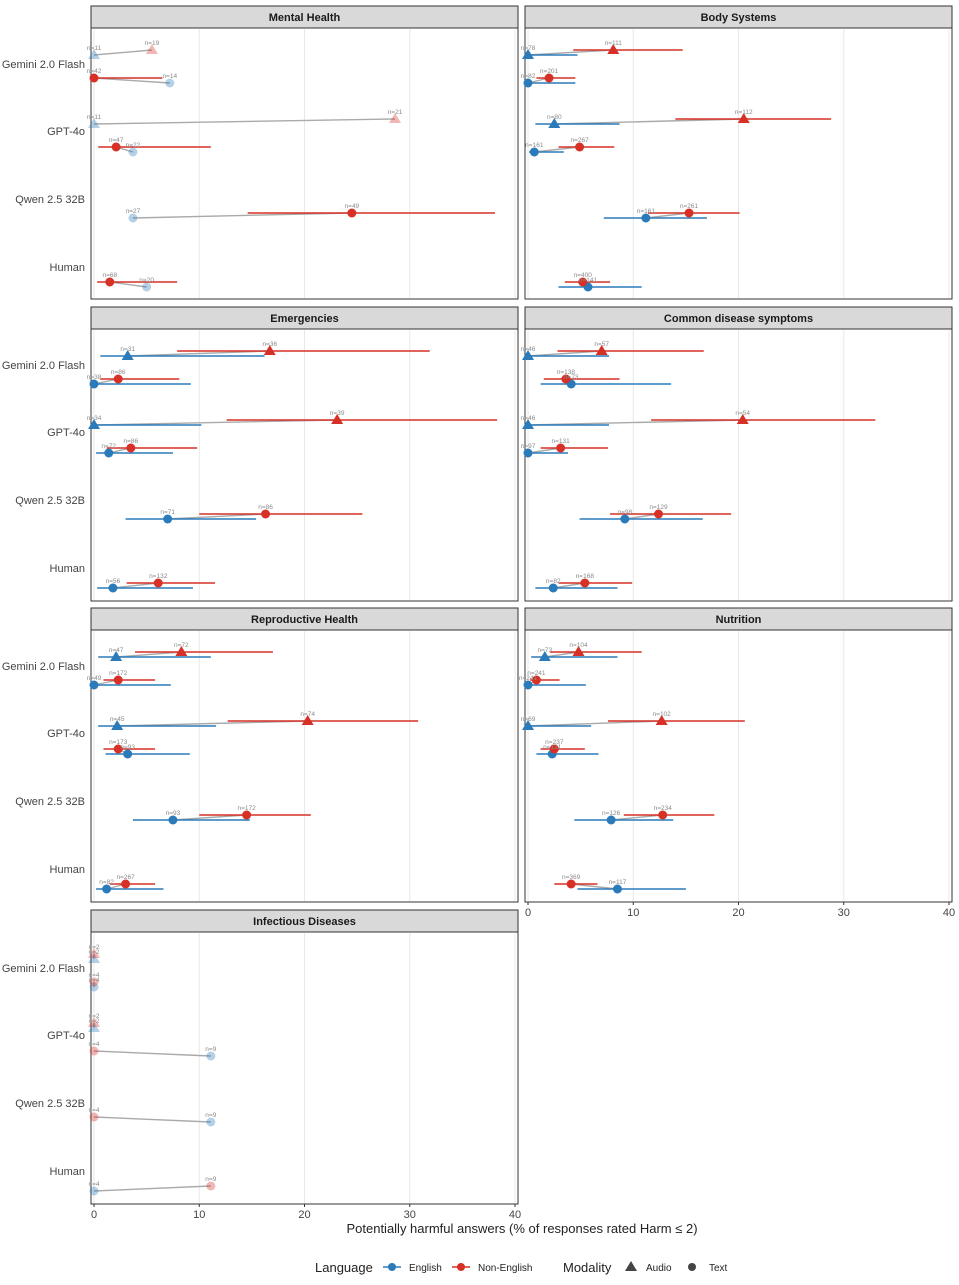 Image resolution: width=959 pixels, height=1285 pixels. What do you see at coordinates (739, 620) in the screenshot?
I see `facet-title: Nutrition` at bounding box center [739, 620].